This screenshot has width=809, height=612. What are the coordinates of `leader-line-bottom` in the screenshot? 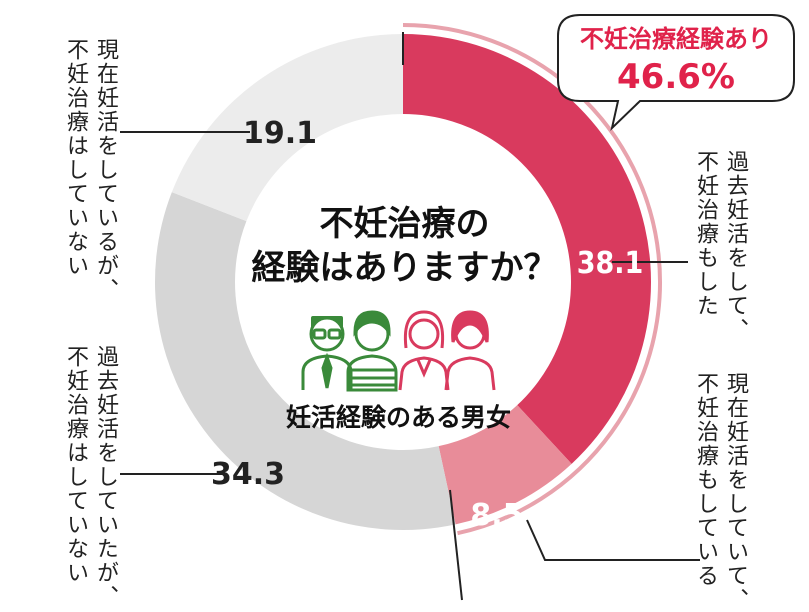 It's located at (456, 545).